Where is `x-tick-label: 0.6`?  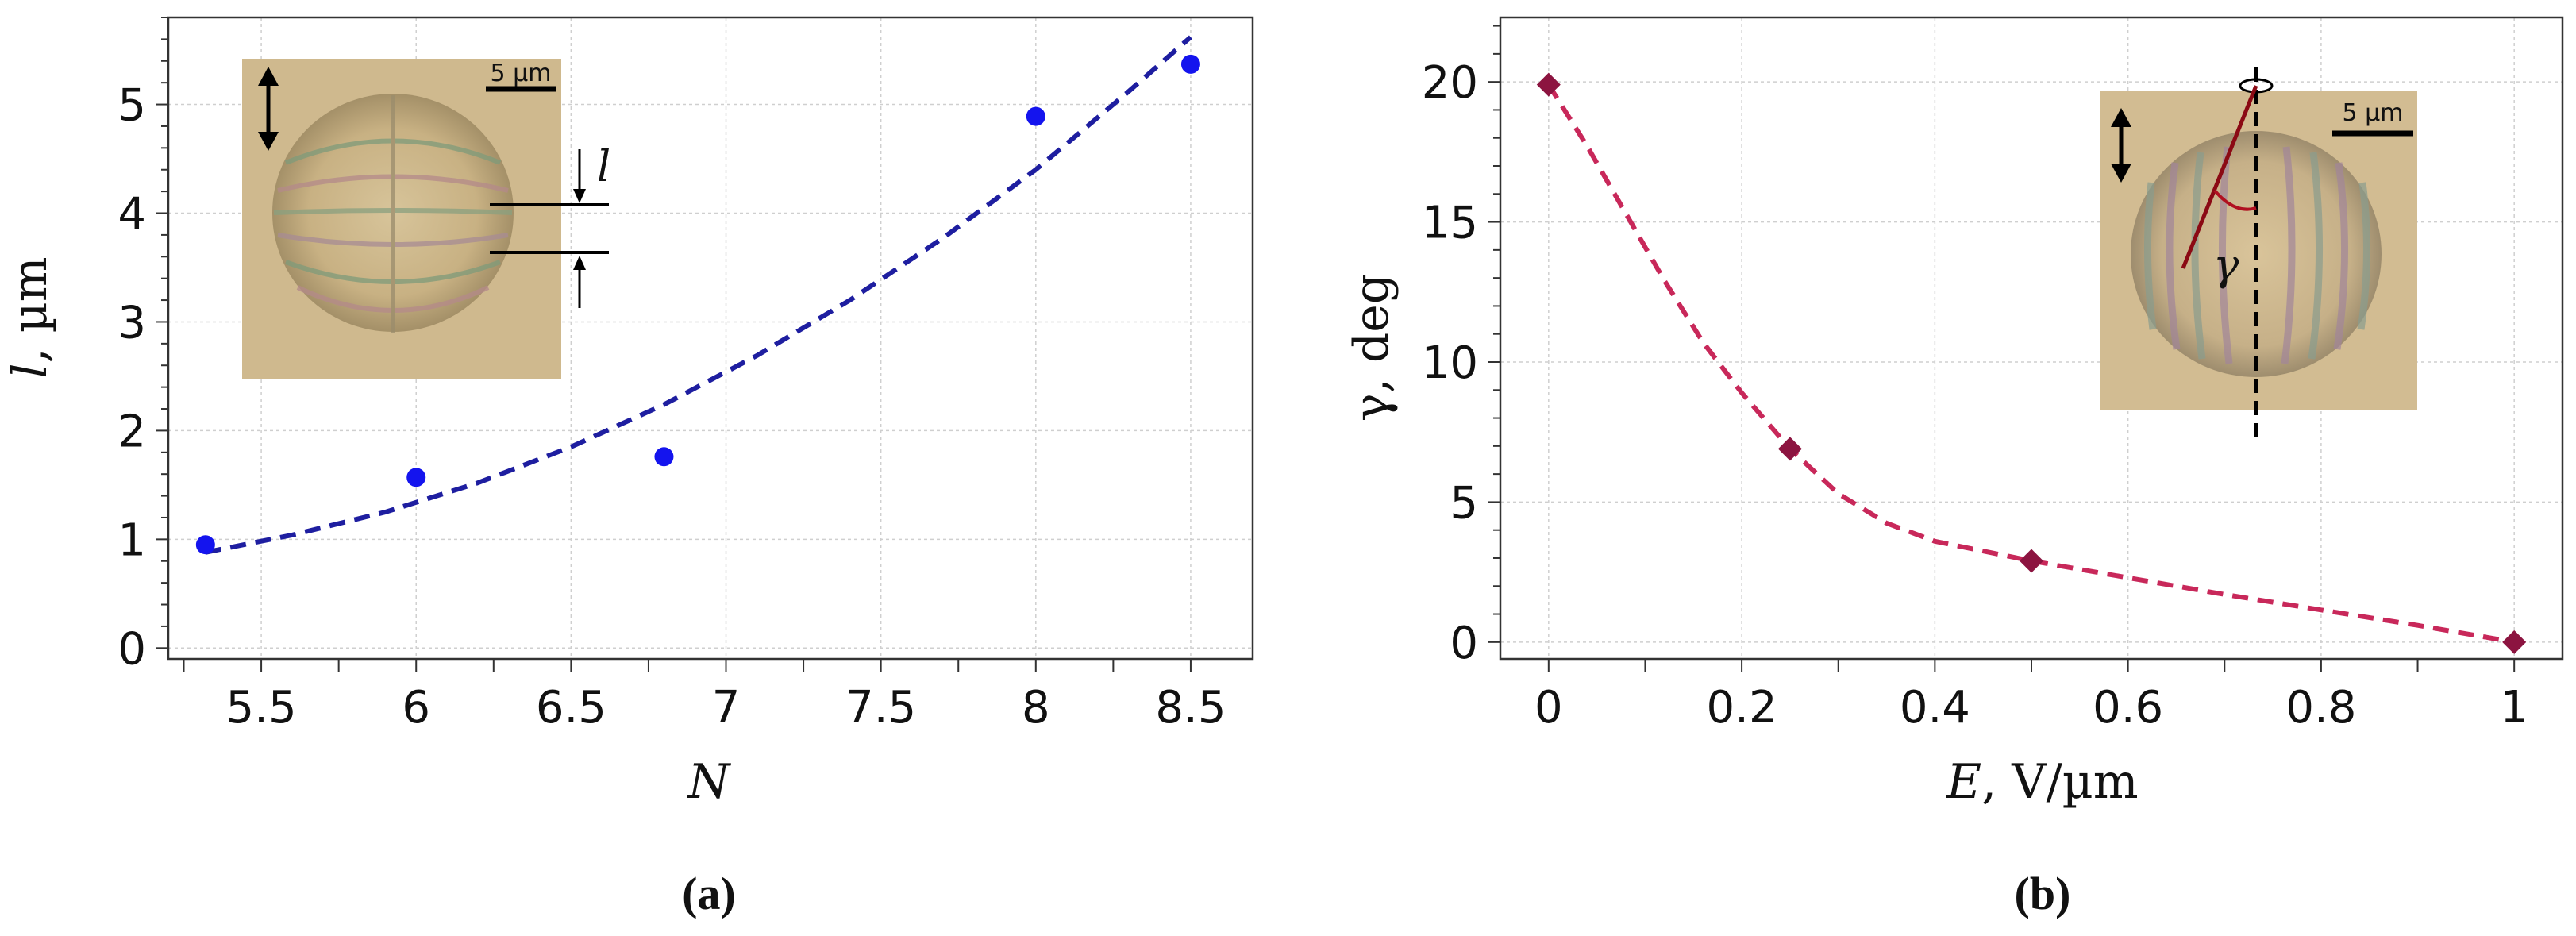 x-tick-label: 0.6 is located at coordinates (2128, 708).